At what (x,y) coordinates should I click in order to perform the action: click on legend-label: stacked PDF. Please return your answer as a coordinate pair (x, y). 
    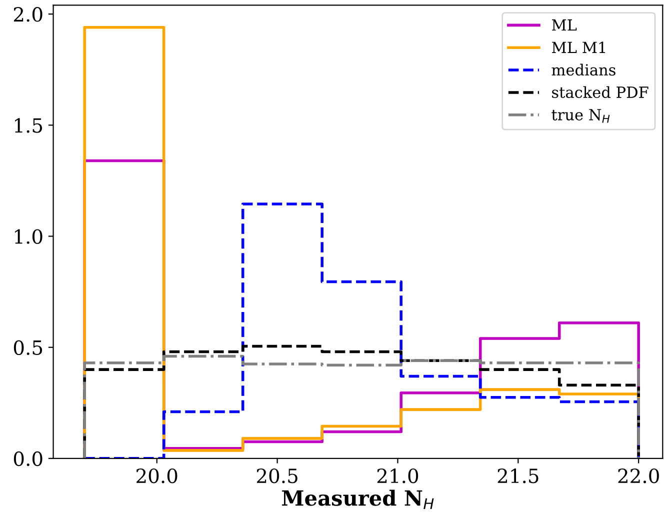
    Looking at the image, I should click on (600, 92).